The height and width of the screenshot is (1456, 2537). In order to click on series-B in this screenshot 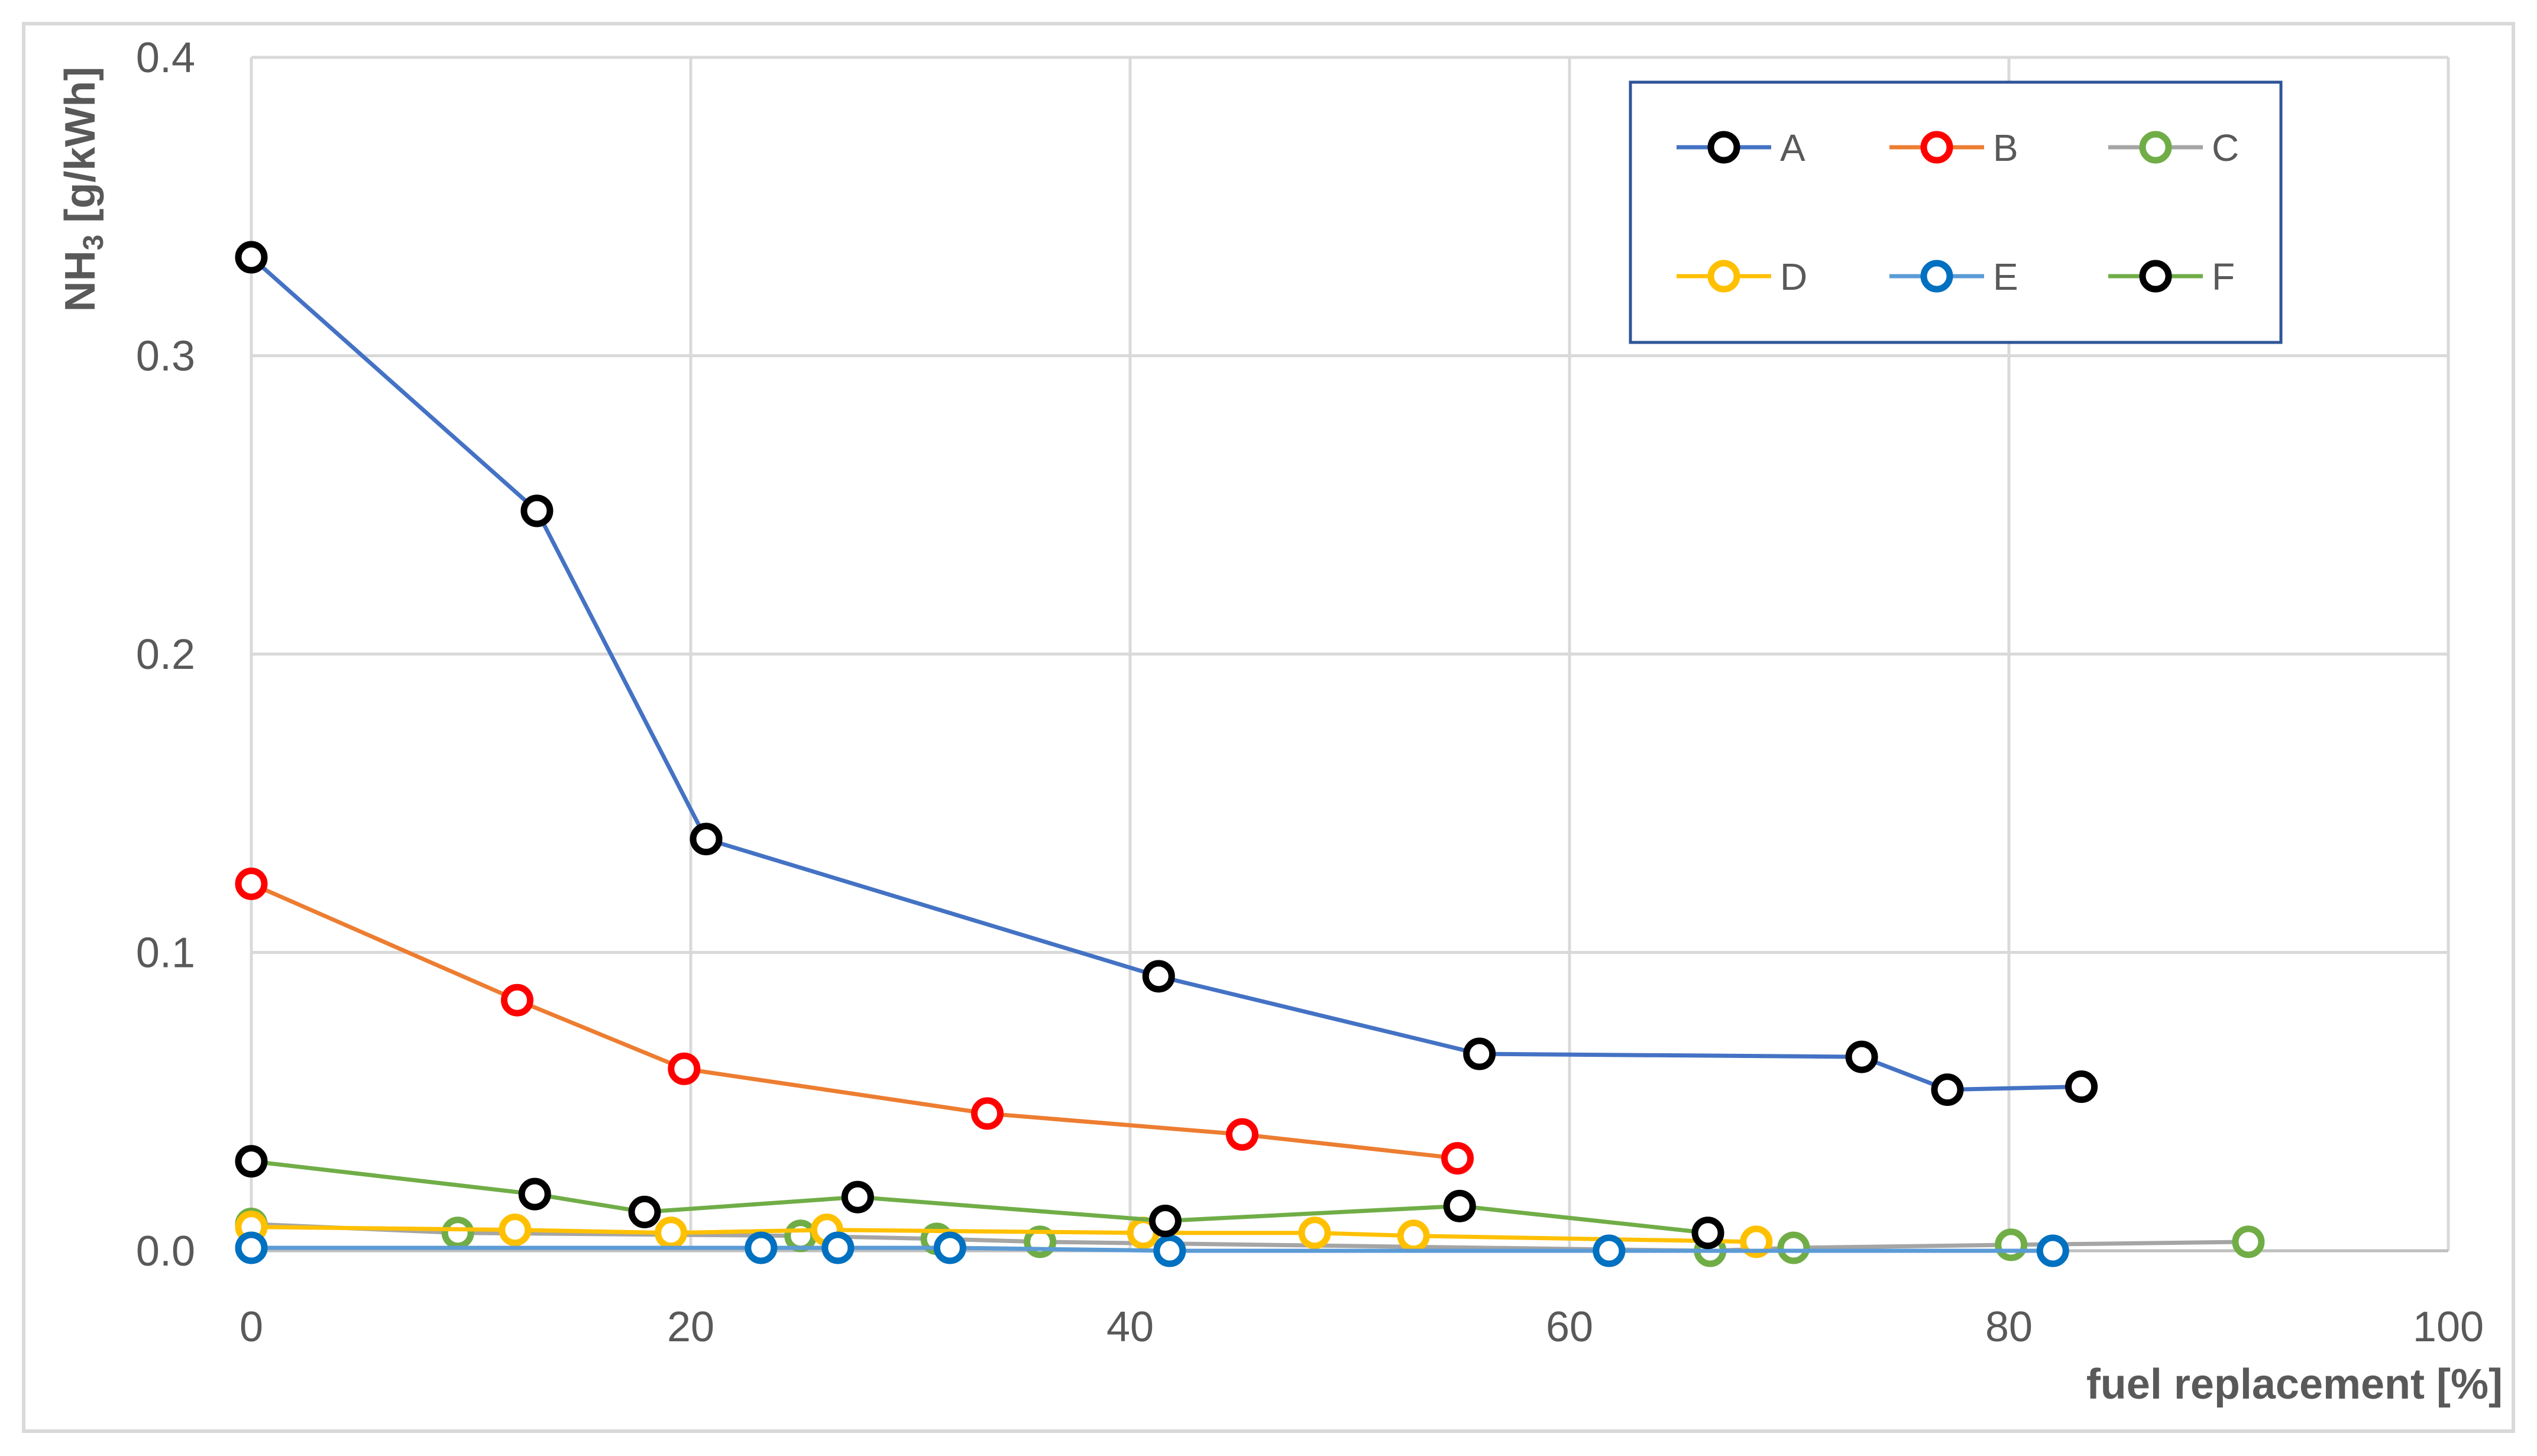, I will do `click(854, 1021)`.